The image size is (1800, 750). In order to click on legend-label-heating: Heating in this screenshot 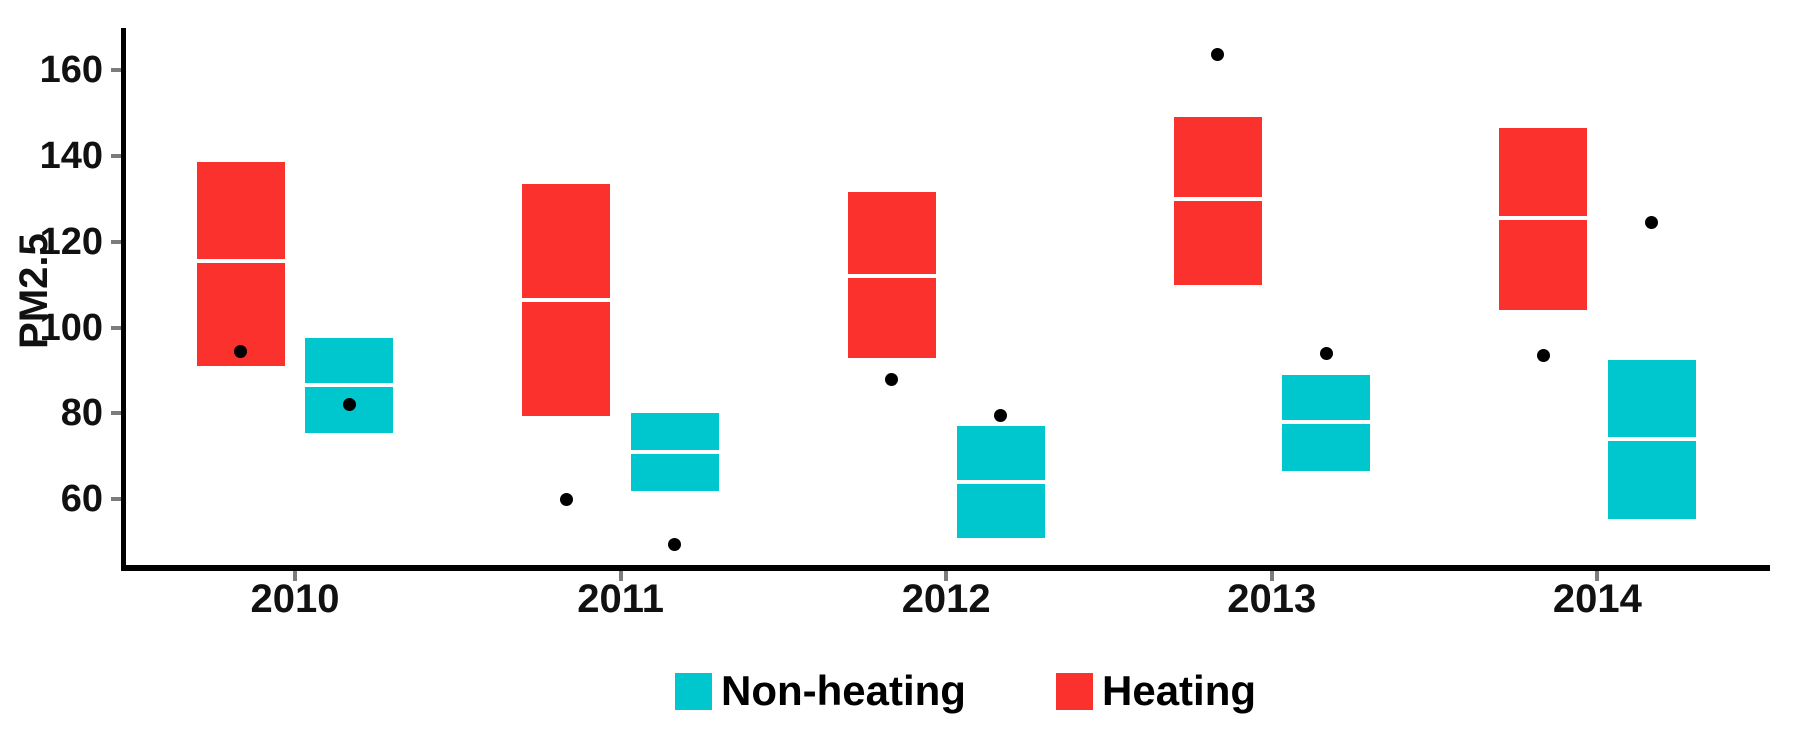, I will do `click(1179, 690)`.